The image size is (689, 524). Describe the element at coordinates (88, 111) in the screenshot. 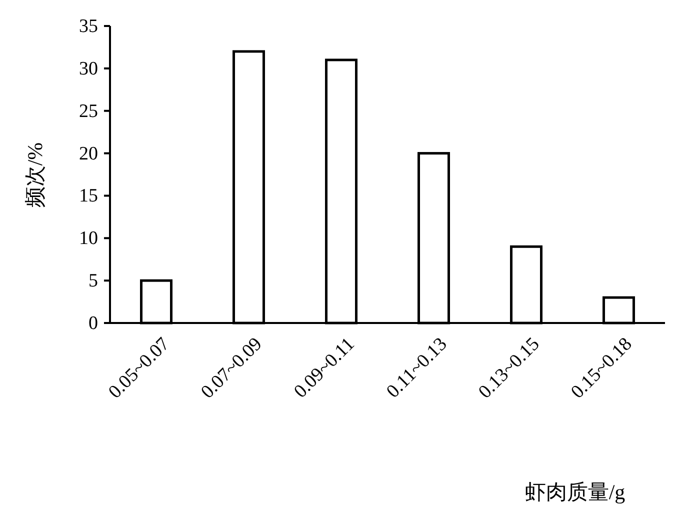

I see `y-tick-label: 25` at that location.